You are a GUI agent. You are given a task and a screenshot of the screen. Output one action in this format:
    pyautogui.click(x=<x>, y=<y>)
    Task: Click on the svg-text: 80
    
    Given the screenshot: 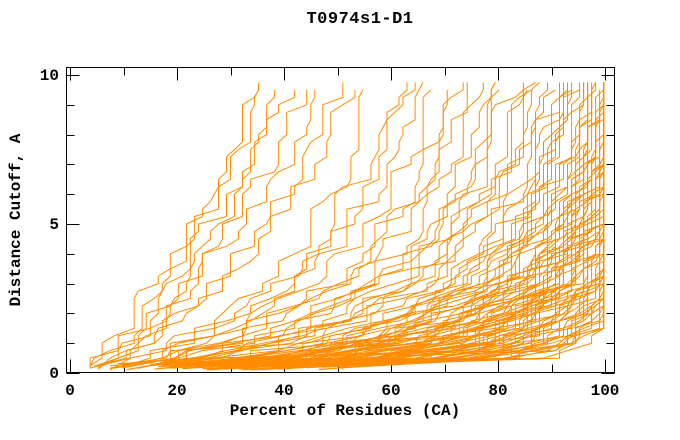 What is the action you would take?
    pyautogui.click(x=497, y=391)
    